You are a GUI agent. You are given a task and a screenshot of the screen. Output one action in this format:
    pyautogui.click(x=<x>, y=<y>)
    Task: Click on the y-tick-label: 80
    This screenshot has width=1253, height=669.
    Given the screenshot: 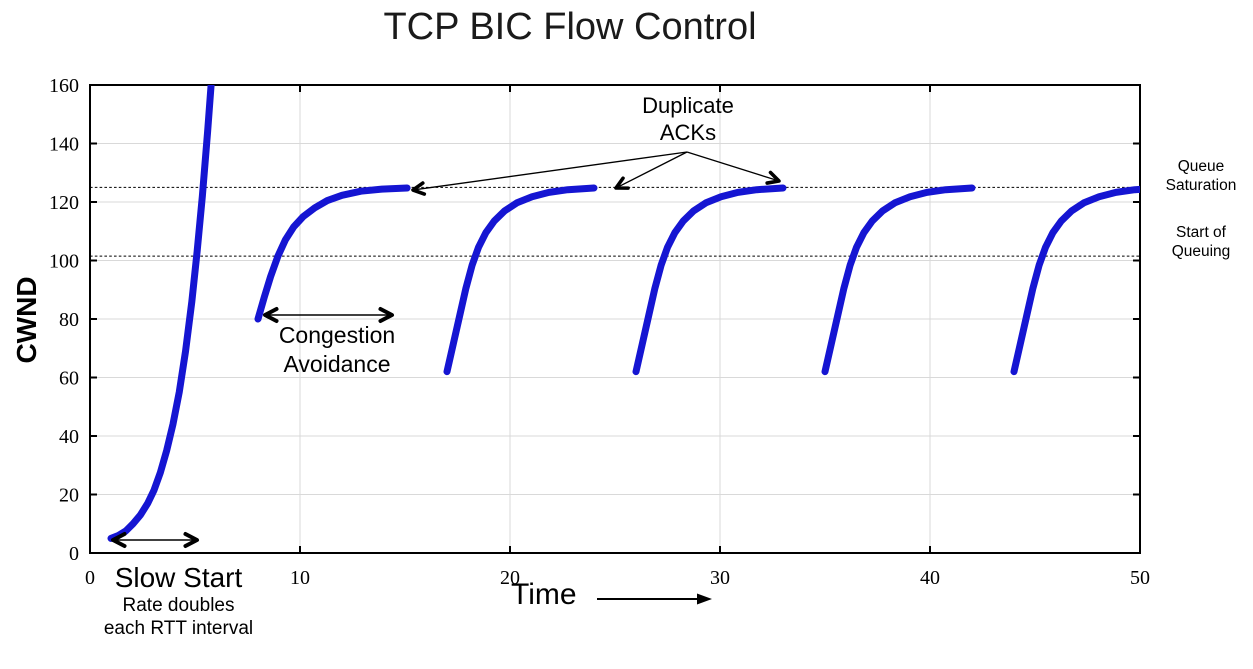 What is the action you would take?
    pyautogui.click(x=69, y=320)
    